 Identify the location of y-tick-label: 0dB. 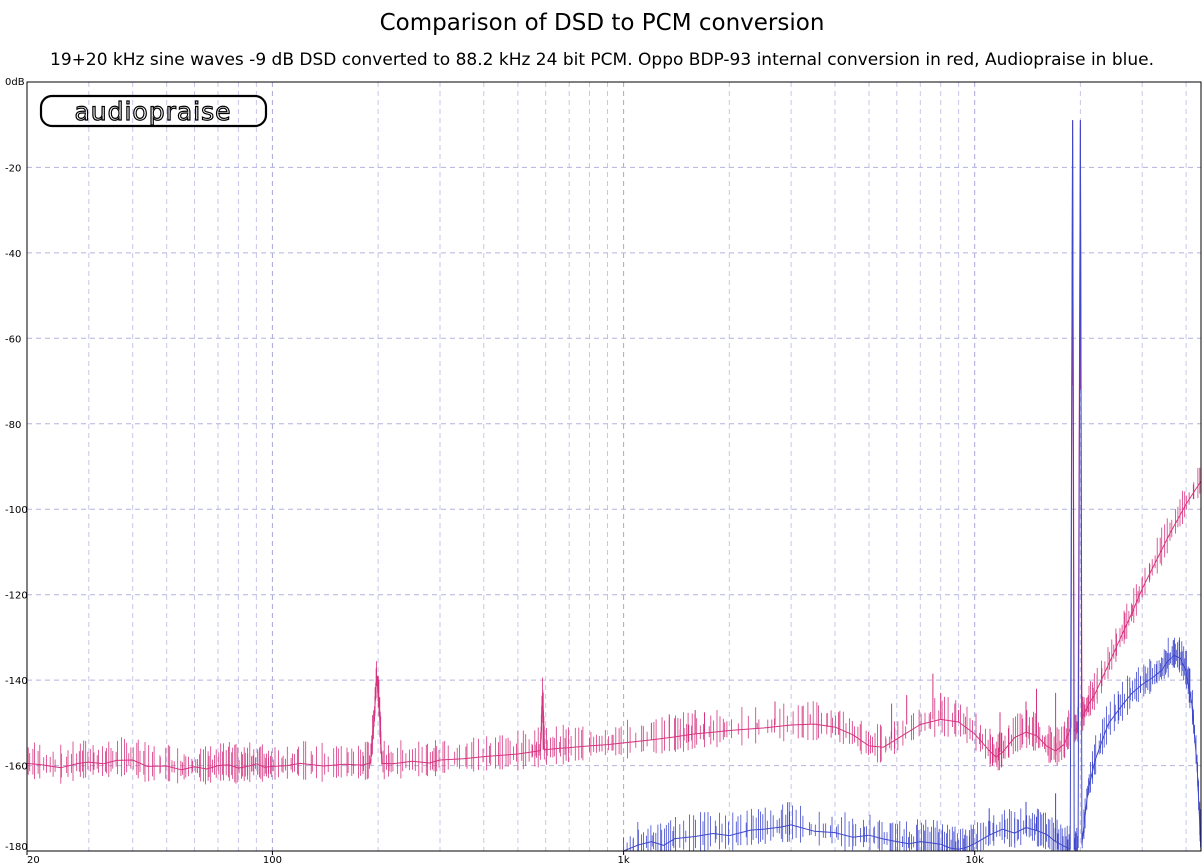
(15, 82).